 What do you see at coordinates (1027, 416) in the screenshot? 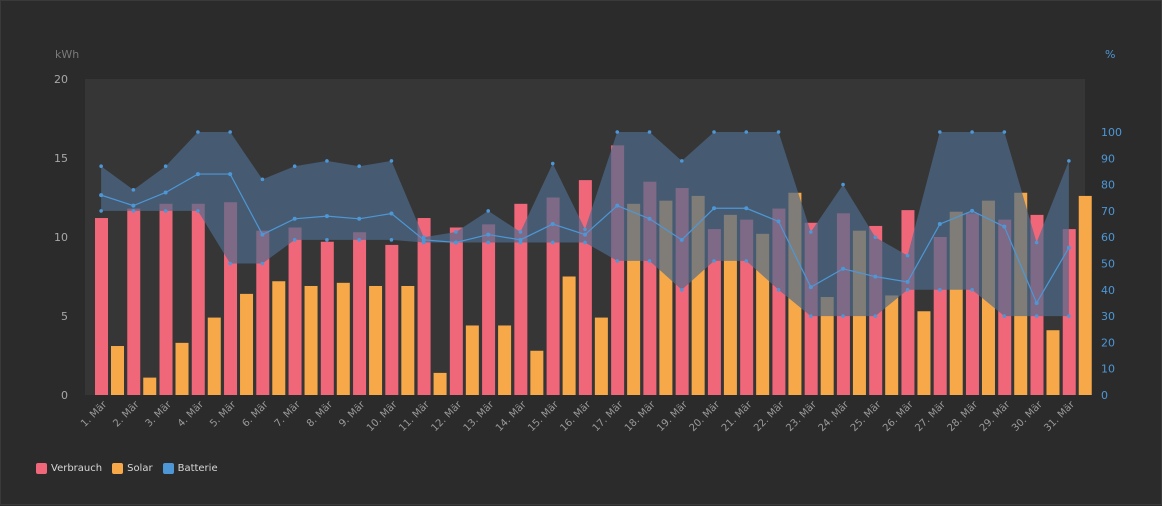
I see `x-tick-label: 30. Mär` at bounding box center [1027, 416].